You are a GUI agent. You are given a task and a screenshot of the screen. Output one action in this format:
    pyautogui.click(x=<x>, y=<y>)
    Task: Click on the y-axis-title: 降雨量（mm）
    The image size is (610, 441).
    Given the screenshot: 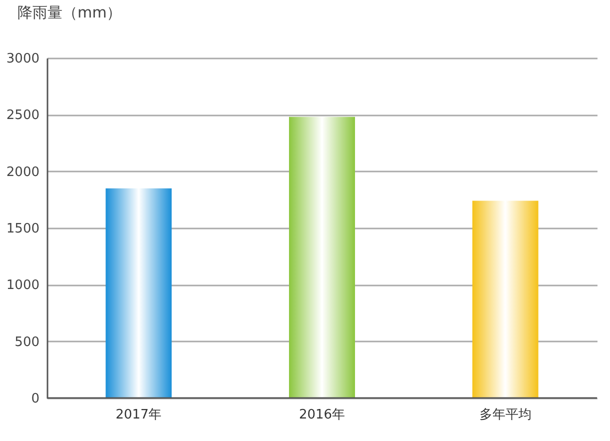 What is the action you would take?
    pyautogui.click(x=70, y=13)
    